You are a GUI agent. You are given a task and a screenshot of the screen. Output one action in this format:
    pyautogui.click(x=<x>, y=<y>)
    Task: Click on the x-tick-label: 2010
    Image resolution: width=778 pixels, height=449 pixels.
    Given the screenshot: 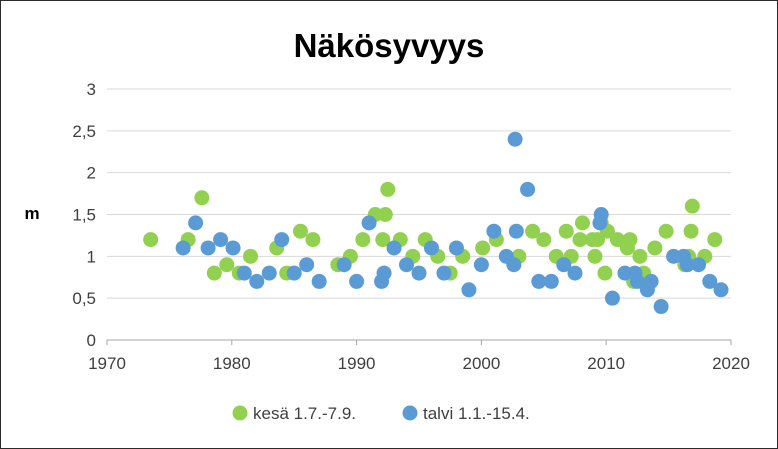 What is the action you would take?
    pyautogui.click(x=606, y=363)
    